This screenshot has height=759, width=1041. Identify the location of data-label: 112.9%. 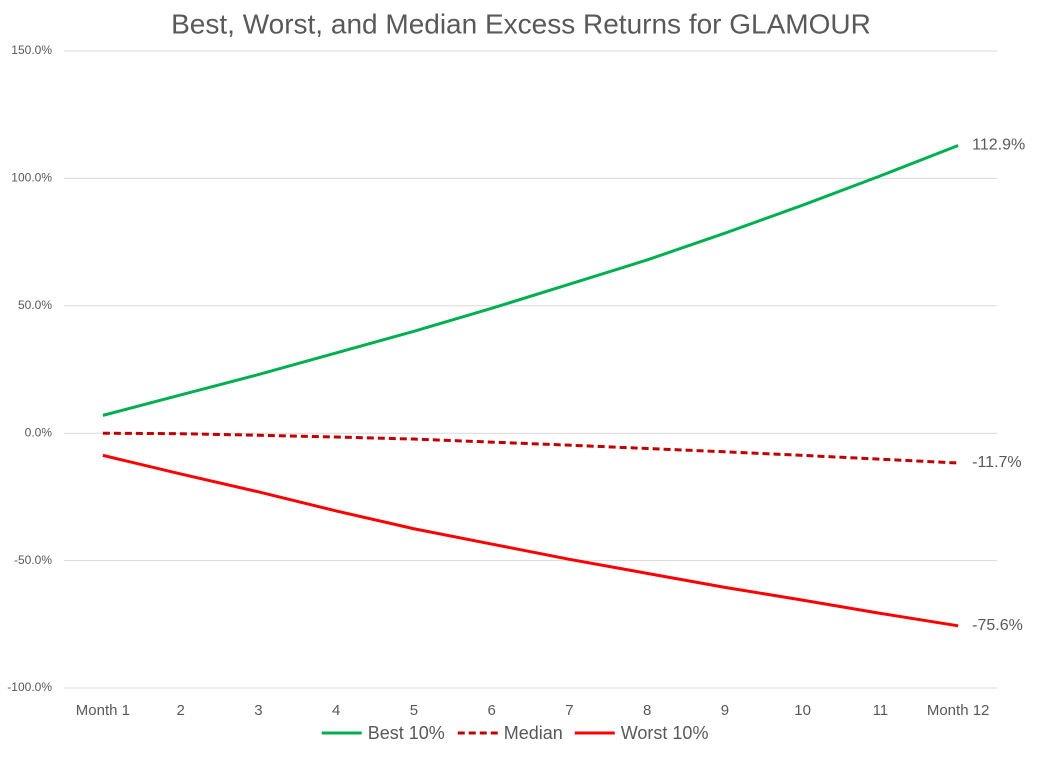
(998, 145).